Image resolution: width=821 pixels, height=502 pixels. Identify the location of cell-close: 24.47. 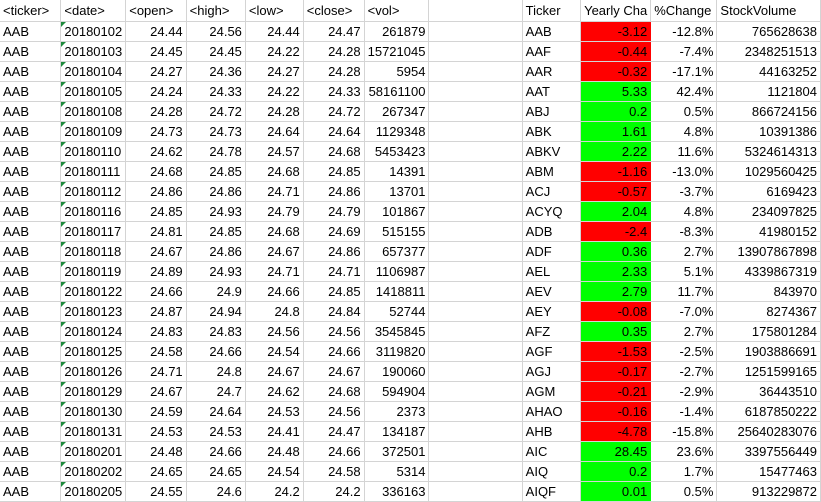
(334, 31).